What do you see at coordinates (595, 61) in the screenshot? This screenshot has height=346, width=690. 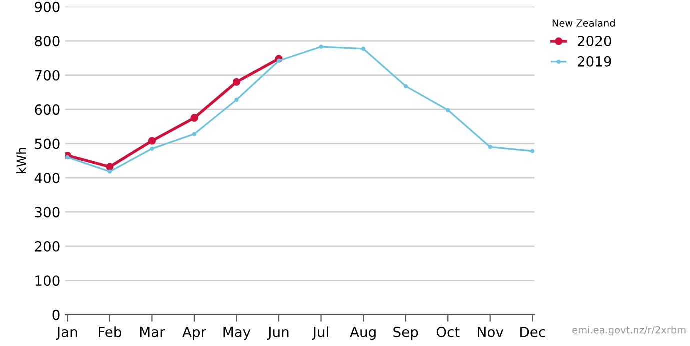 I see `legend-label: 2019` at bounding box center [595, 61].